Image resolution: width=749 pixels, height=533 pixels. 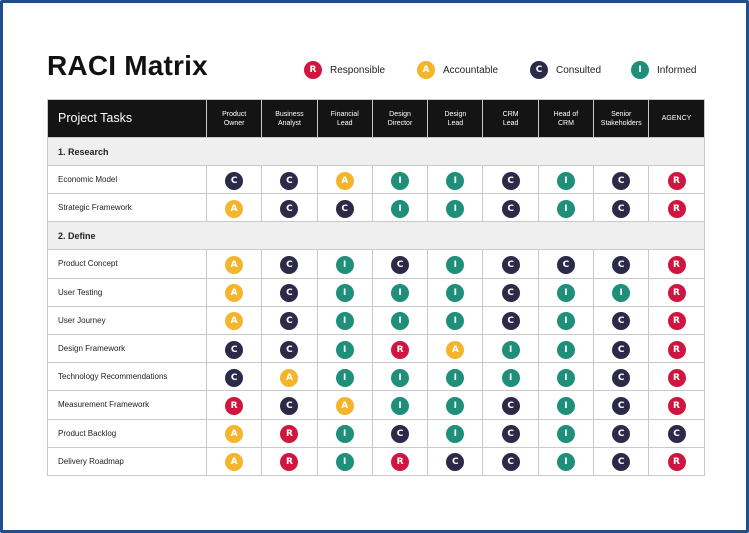 I want to click on role-header-line: Design, so click(x=455, y=114).